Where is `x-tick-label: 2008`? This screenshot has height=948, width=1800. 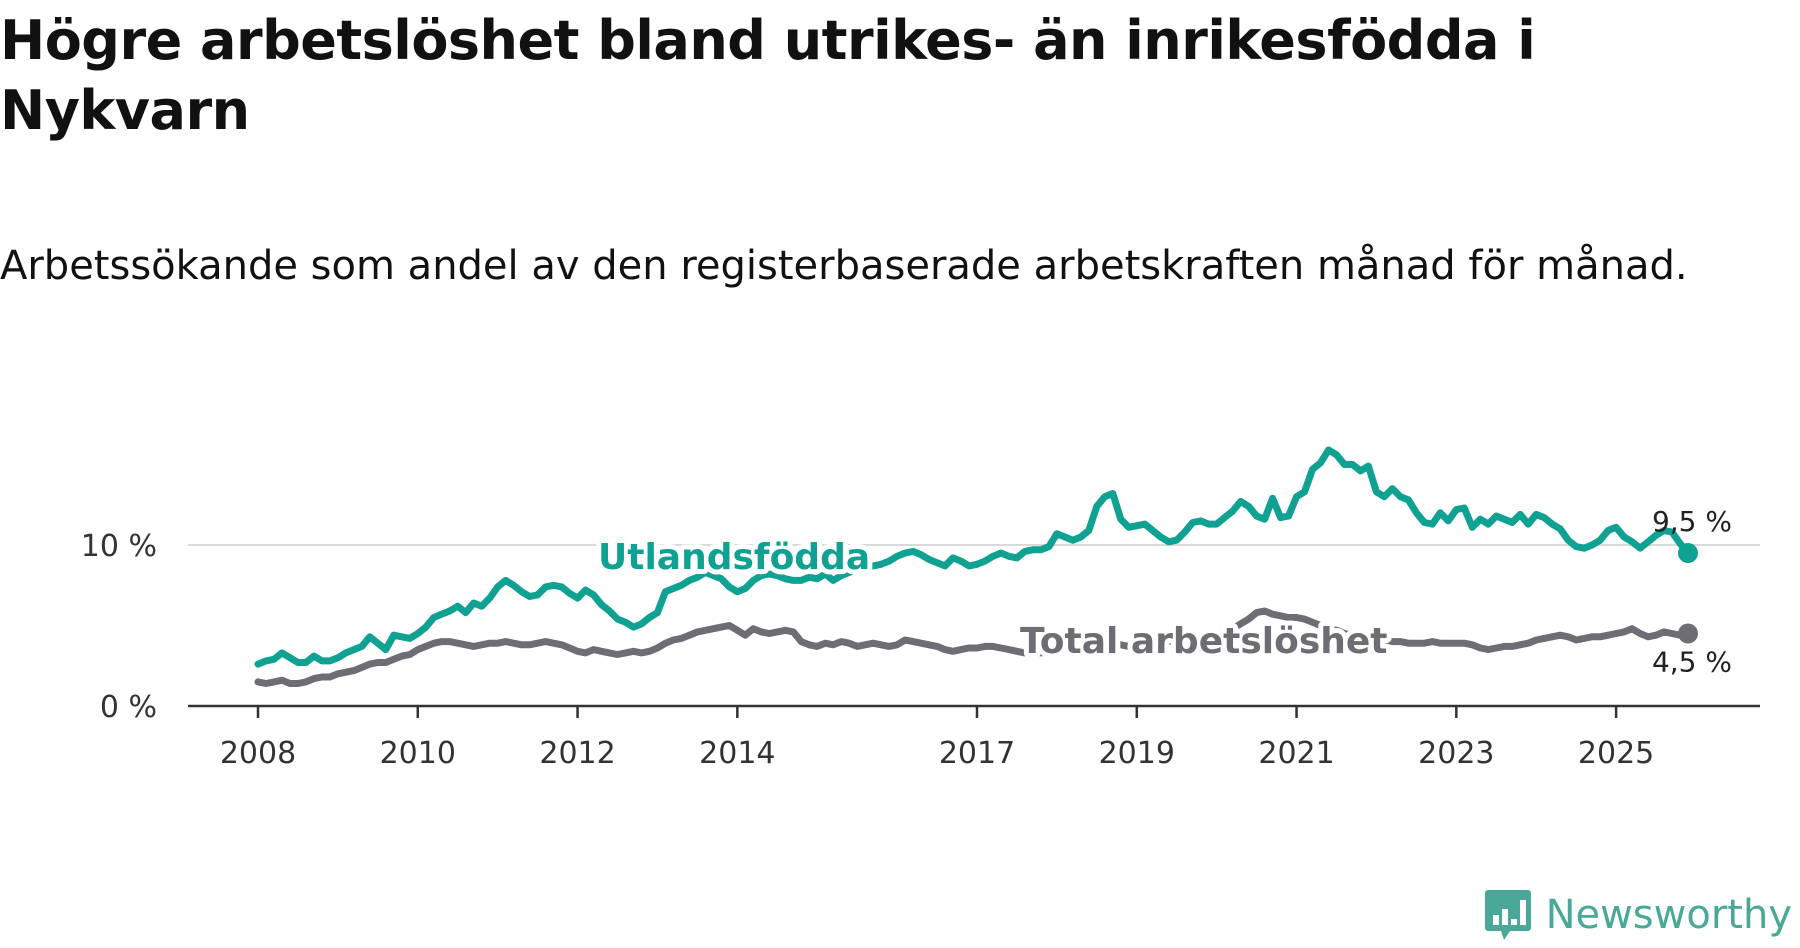 x-tick-label: 2008 is located at coordinates (258, 753).